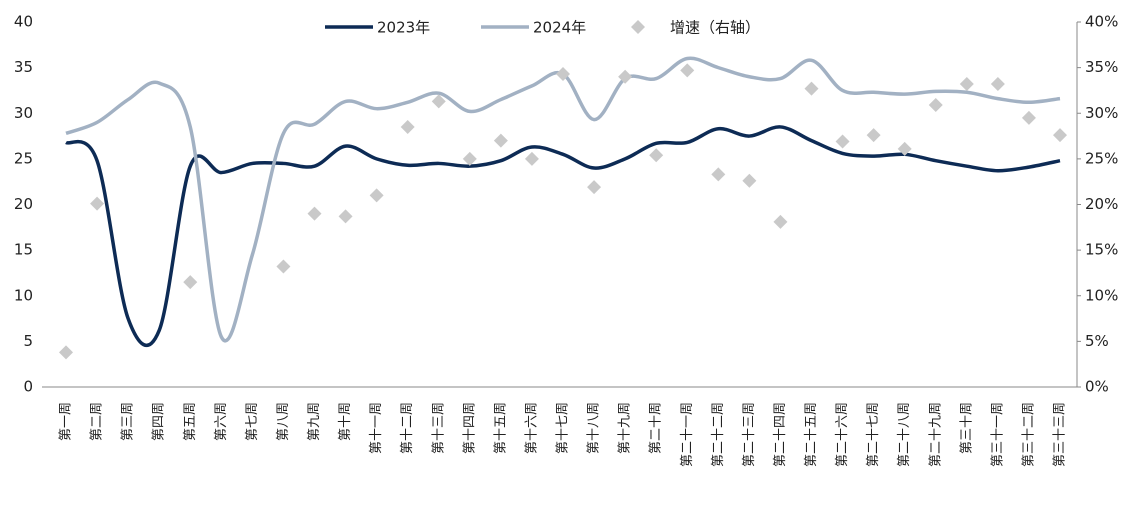  Describe the element at coordinates (904, 434) in the screenshot. I see `x-tick-label: 第二十八周` at that location.